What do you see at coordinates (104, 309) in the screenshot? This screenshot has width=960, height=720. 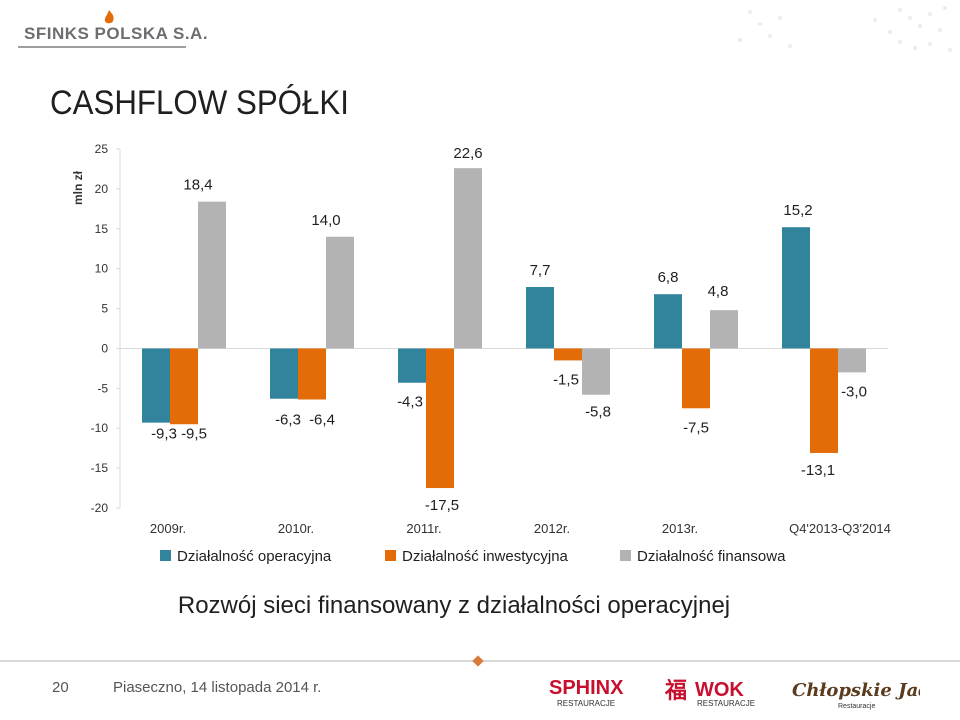 I see `y-tick-label: 5` at bounding box center [104, 309].